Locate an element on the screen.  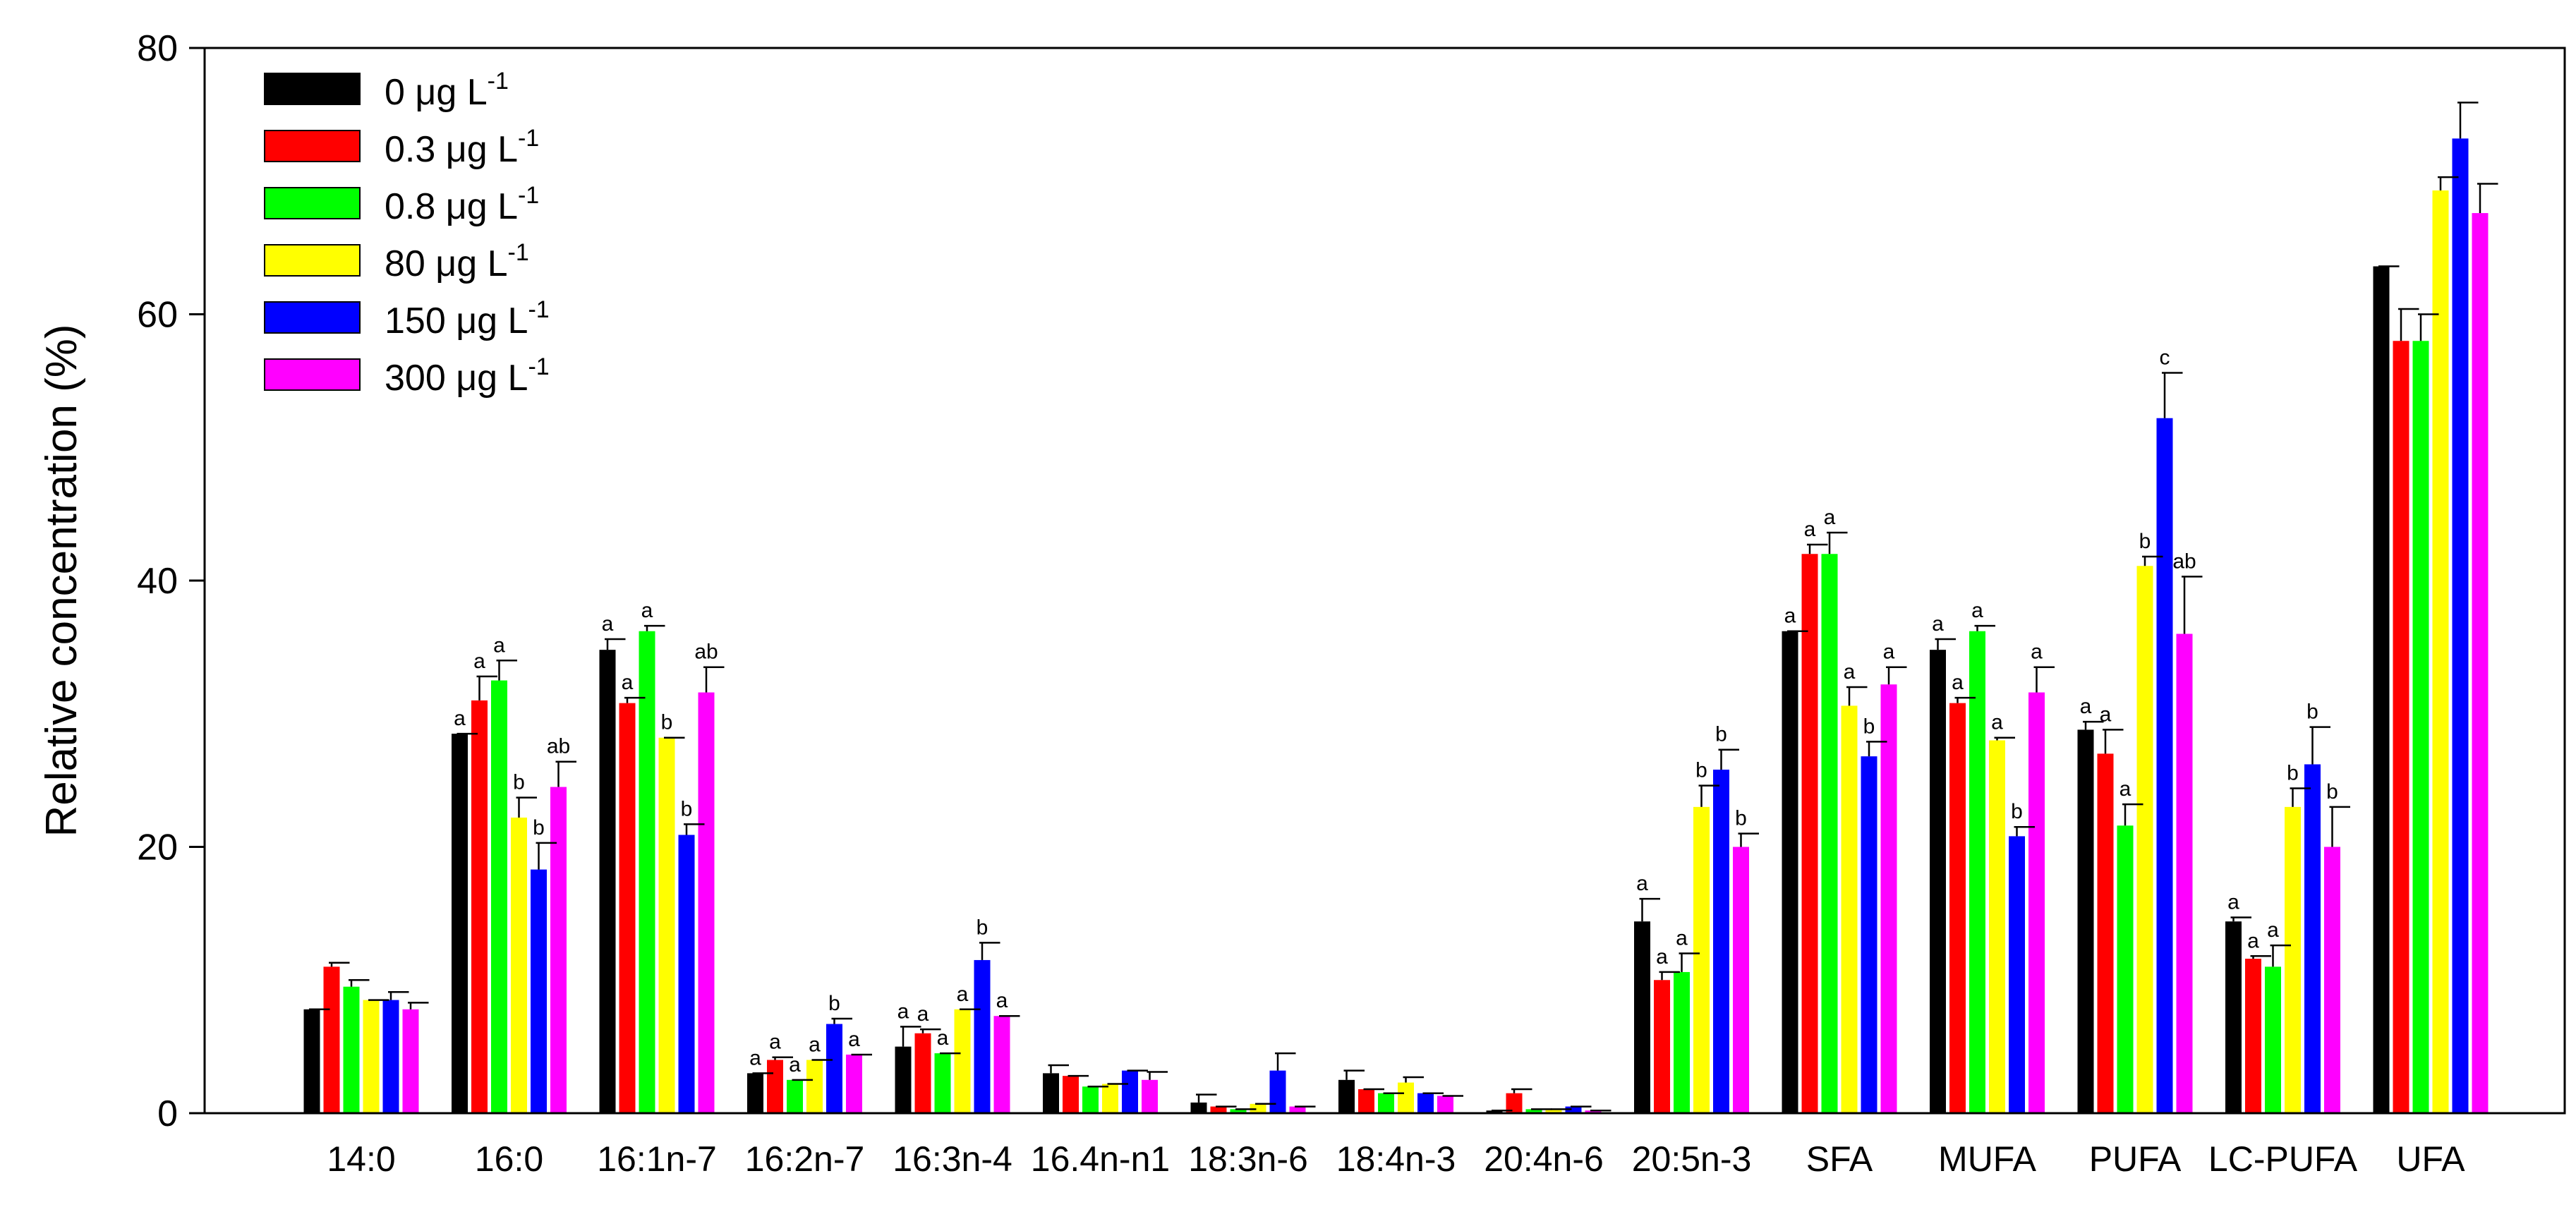
y-tick-label: 60 is located at coordinates (158, 315).